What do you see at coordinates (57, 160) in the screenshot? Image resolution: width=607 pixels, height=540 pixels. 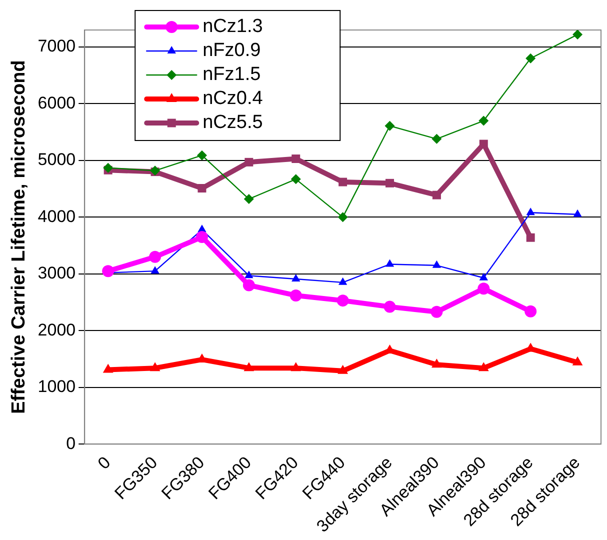 I see `y-tick-label: 5000` at bounding box center [57, 160].